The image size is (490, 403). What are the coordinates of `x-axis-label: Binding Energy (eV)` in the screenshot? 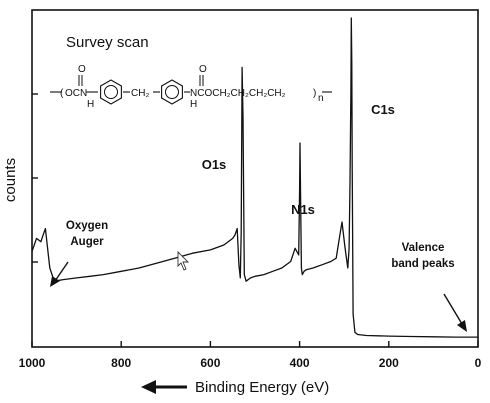 It's located at (262, 387).